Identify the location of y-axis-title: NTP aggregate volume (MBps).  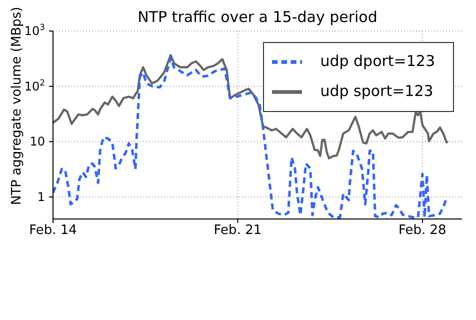
(17, 105).